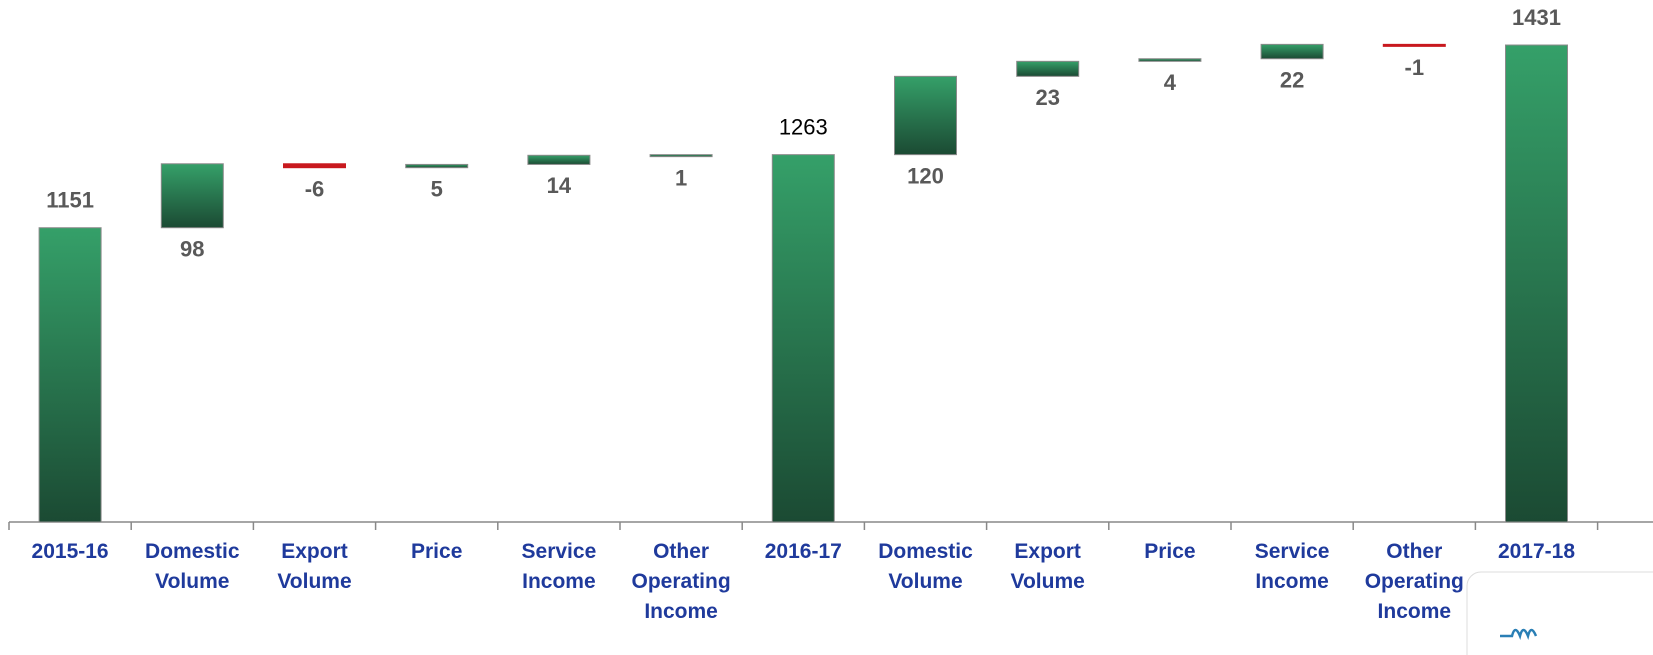  What do you see at coordinates (1170, 82) in the screenshot?
I see `value-label: 4` at bounding box center [1170, 82].